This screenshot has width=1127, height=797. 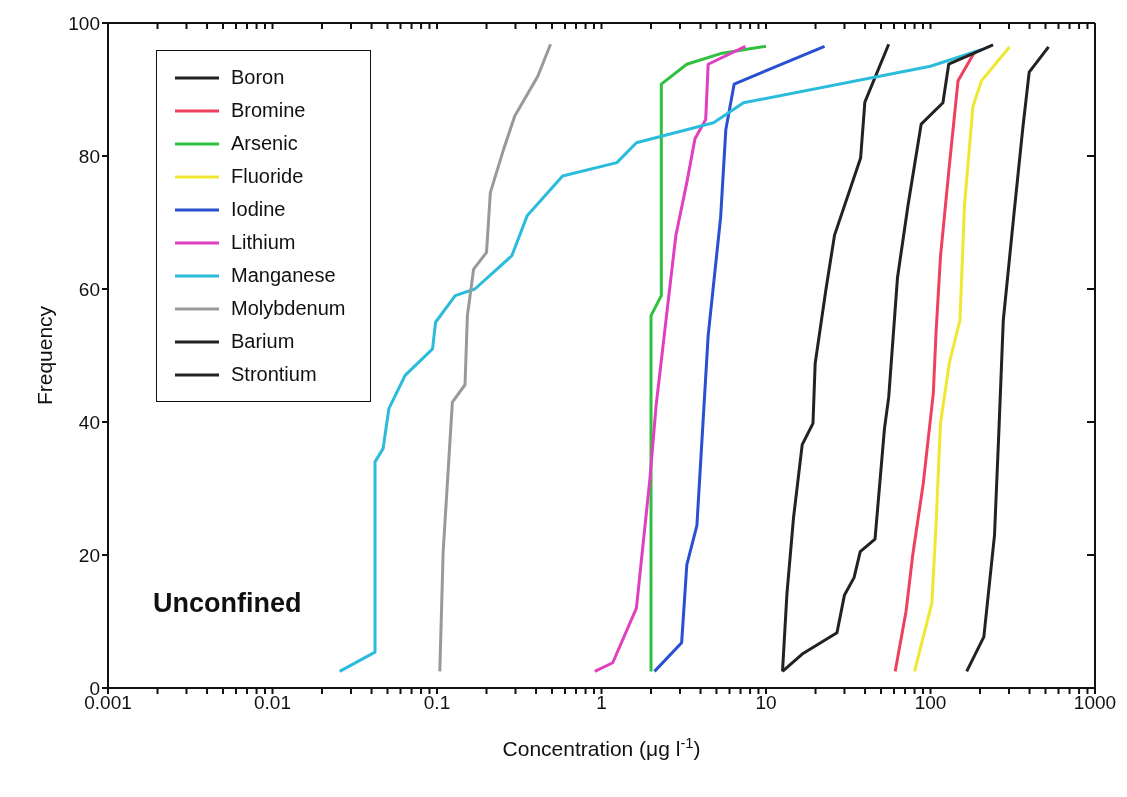 I want to click on legend-label: Molybdenum, so click(x=288, y=308).